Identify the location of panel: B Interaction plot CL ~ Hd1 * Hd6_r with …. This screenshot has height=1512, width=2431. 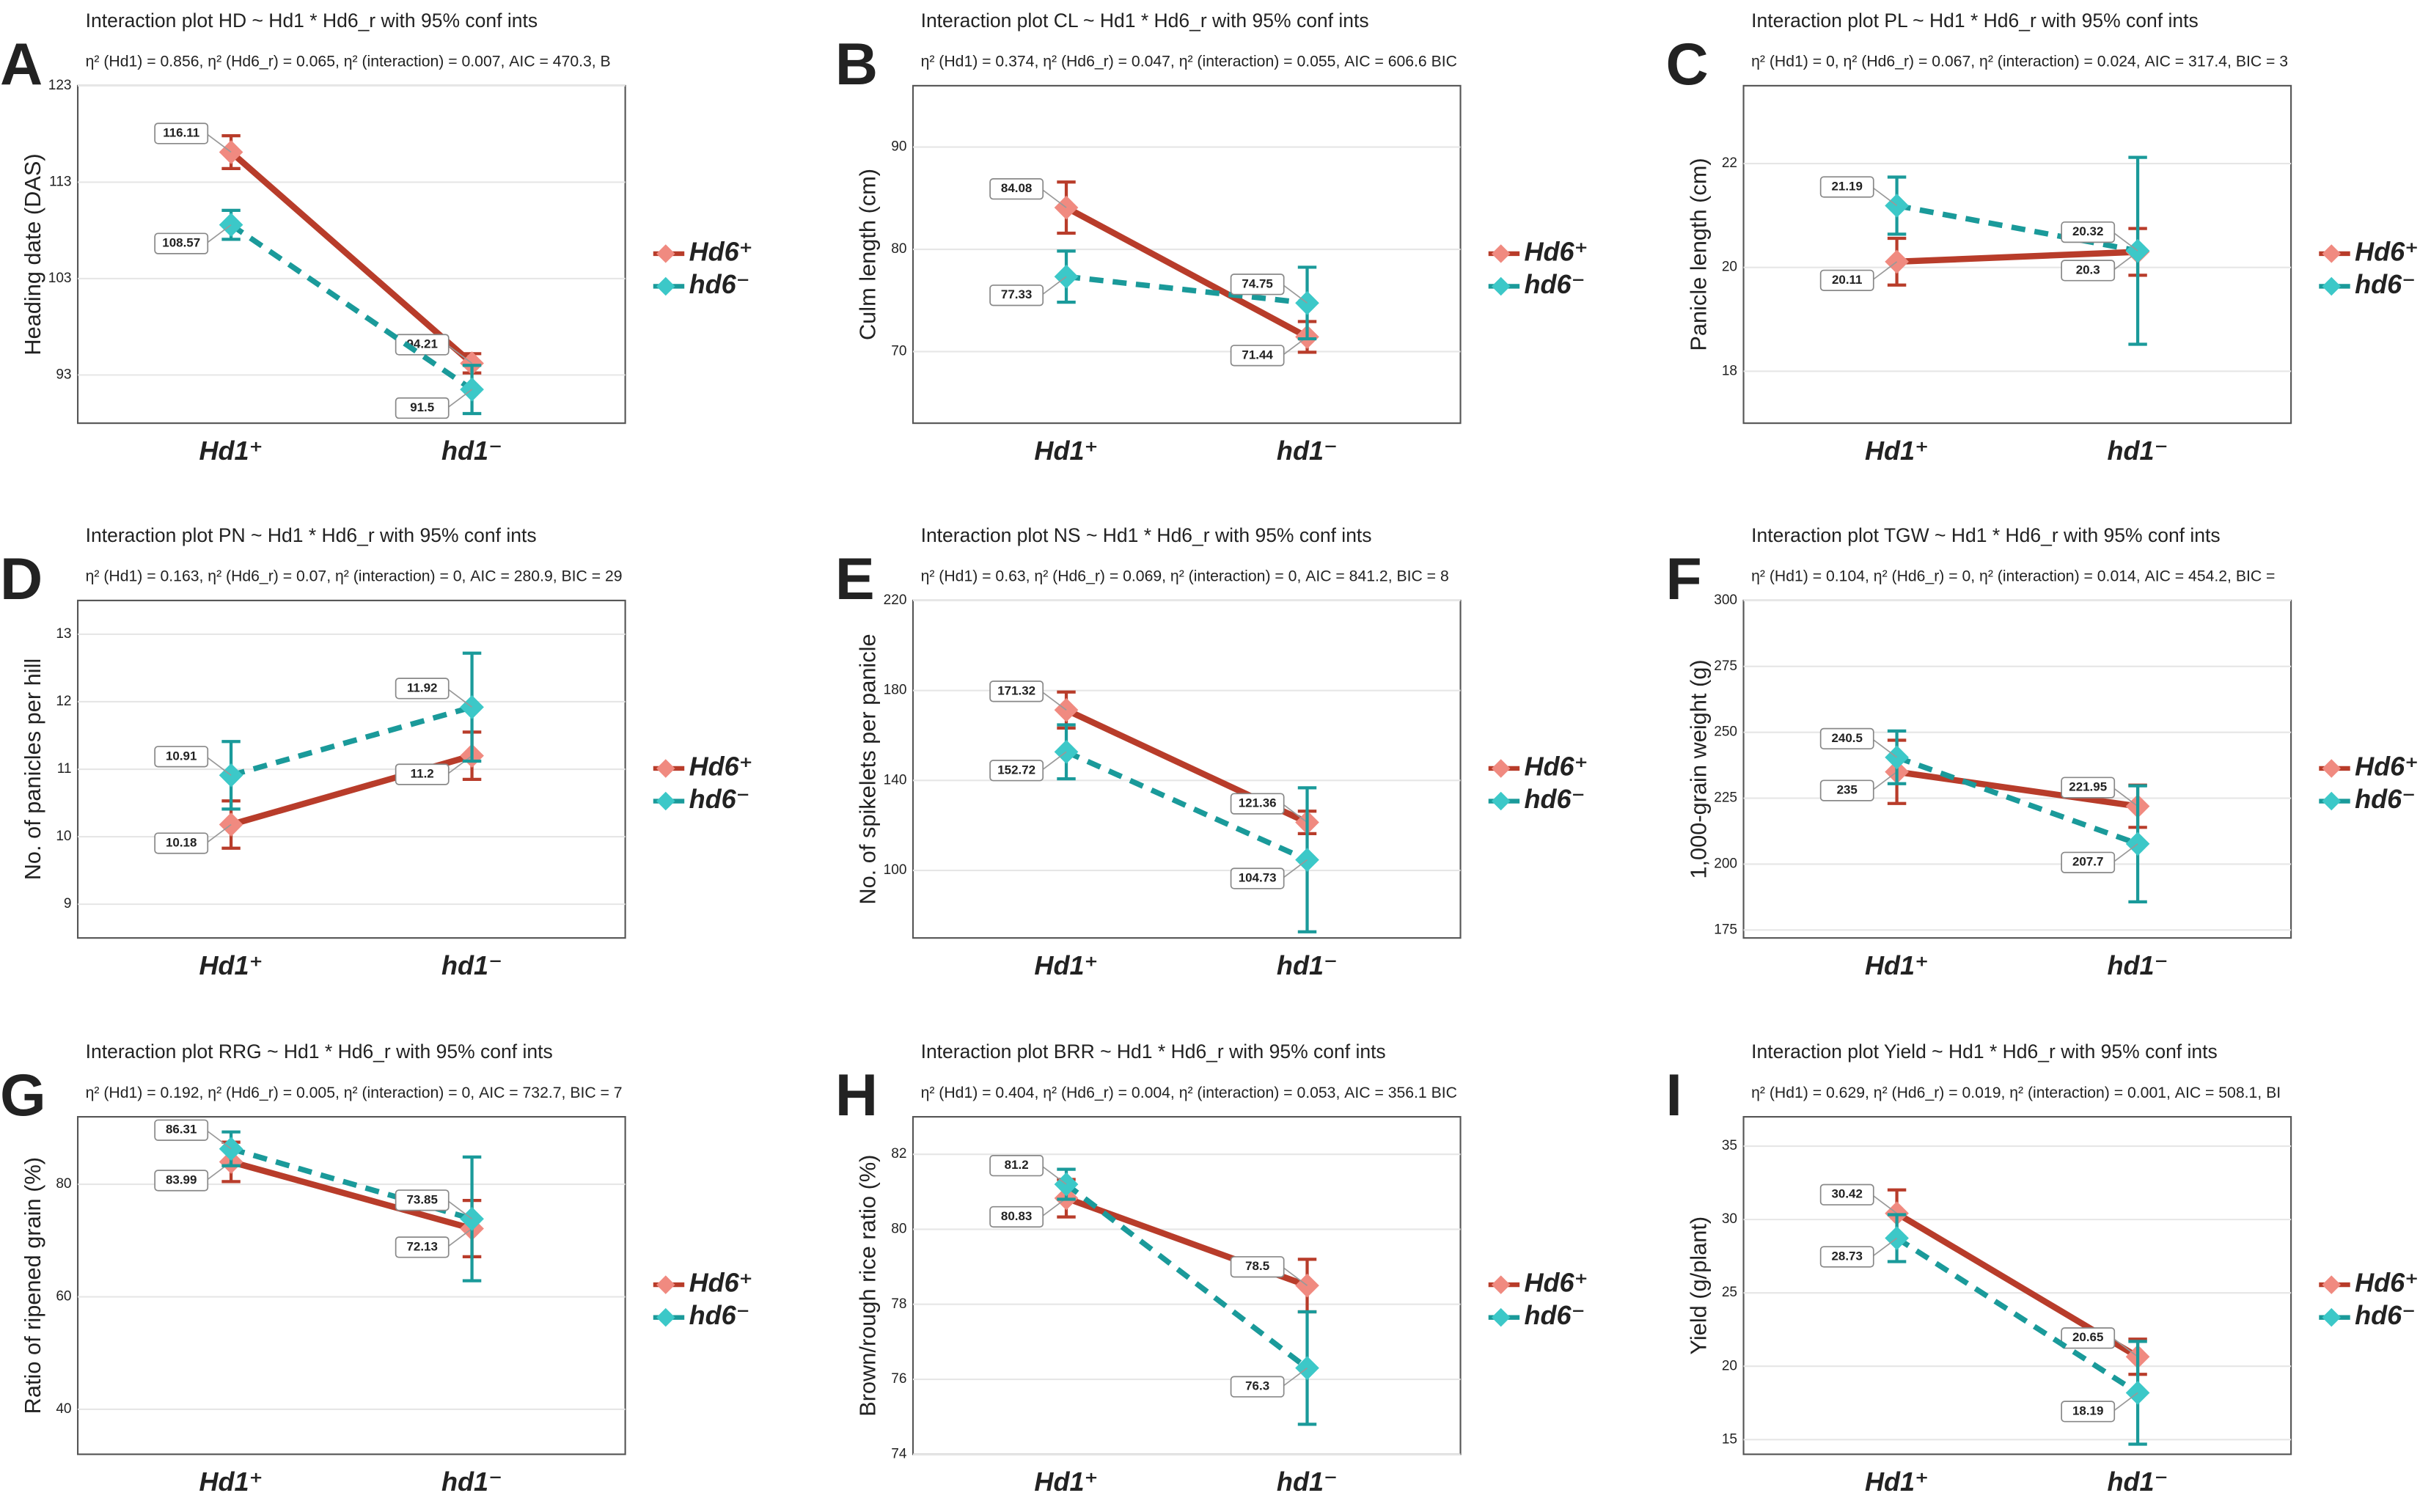
(1211, 238).